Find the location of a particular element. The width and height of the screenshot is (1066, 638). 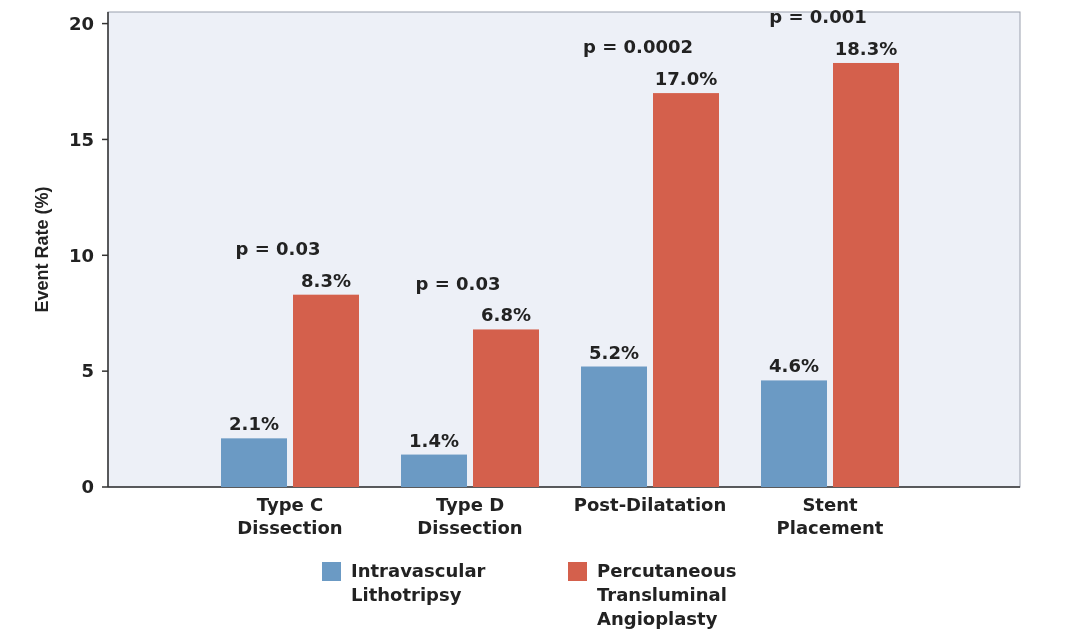

y-tick-label: 10 is located at coordinates (81, 255).